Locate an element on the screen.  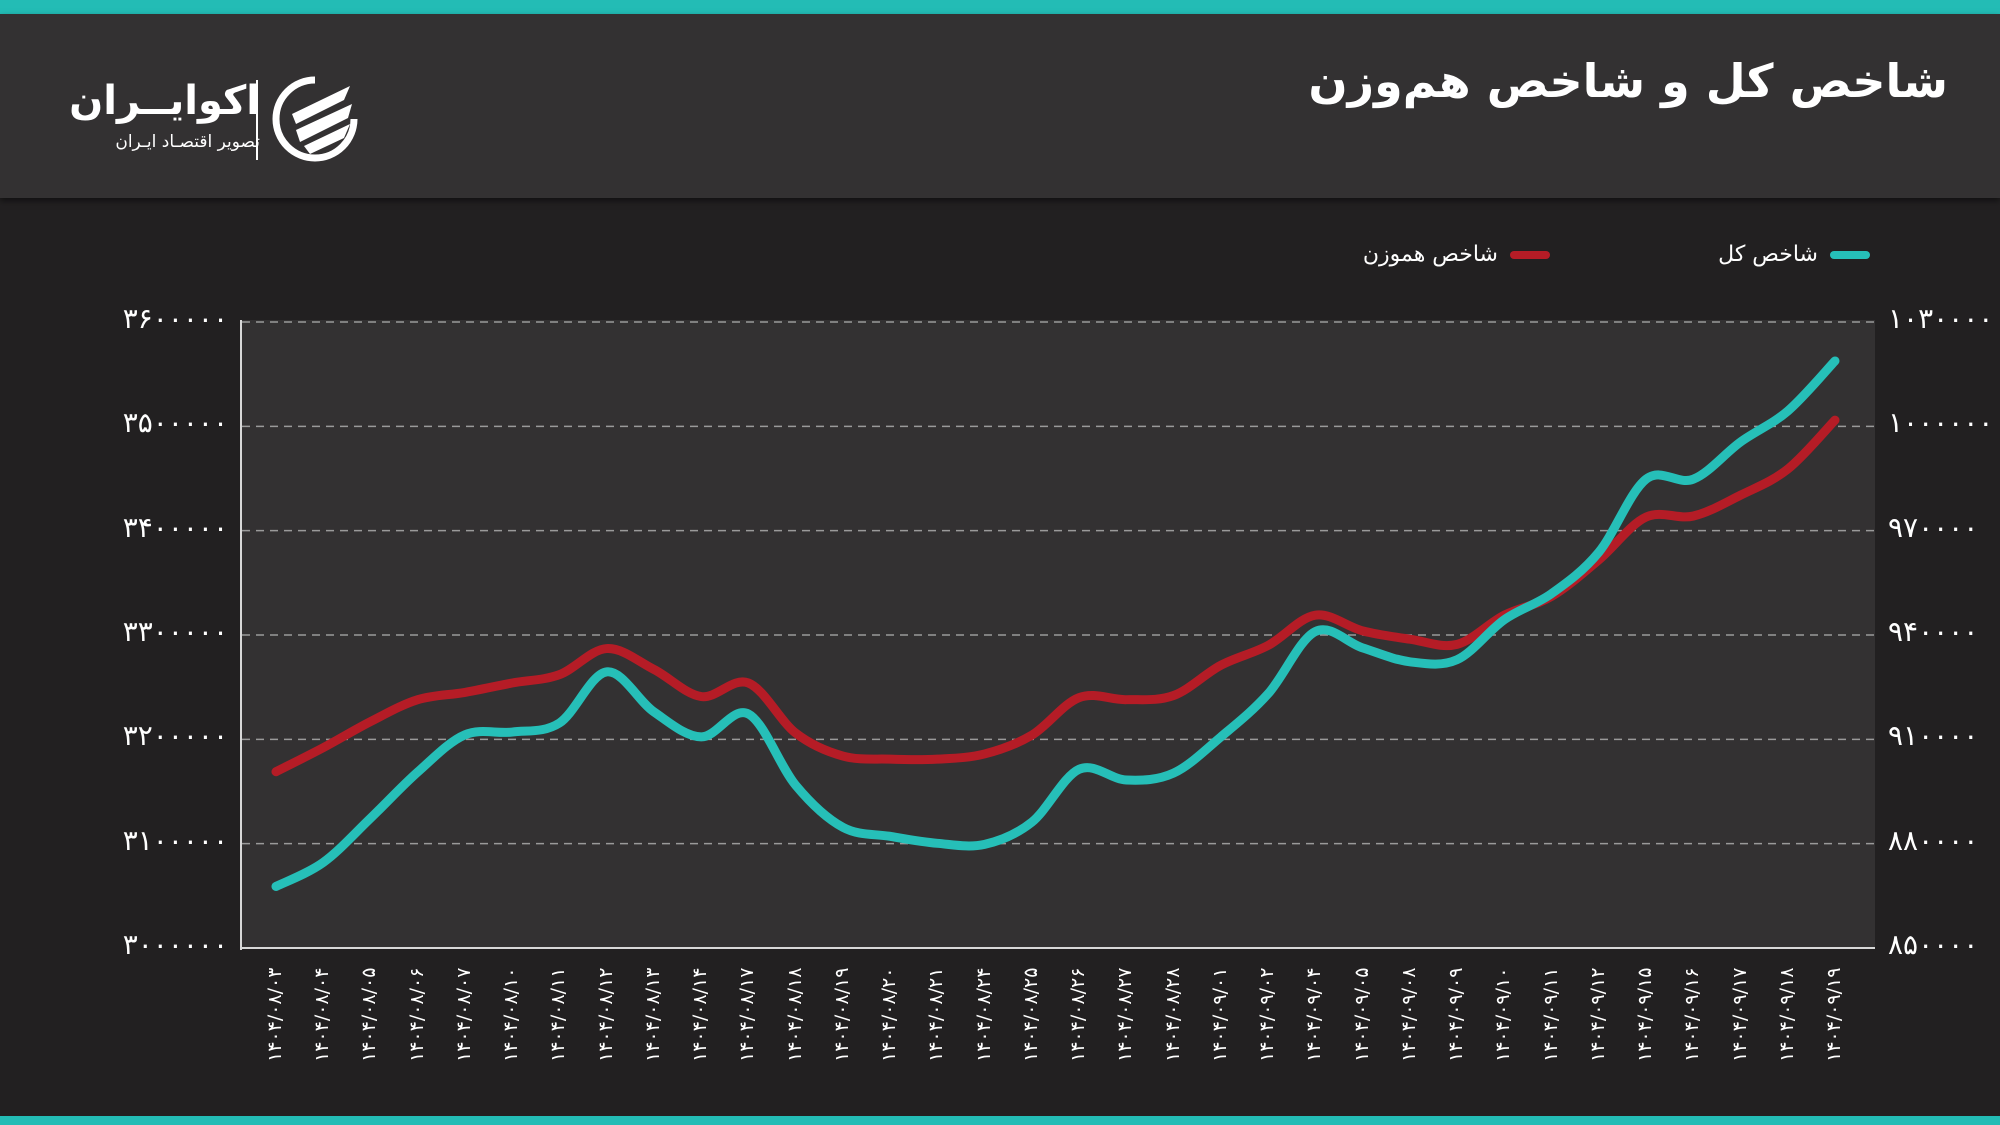
right-y-tick-label: ۹۱۰۰۰۰ is located at coordinates (1933, 736).